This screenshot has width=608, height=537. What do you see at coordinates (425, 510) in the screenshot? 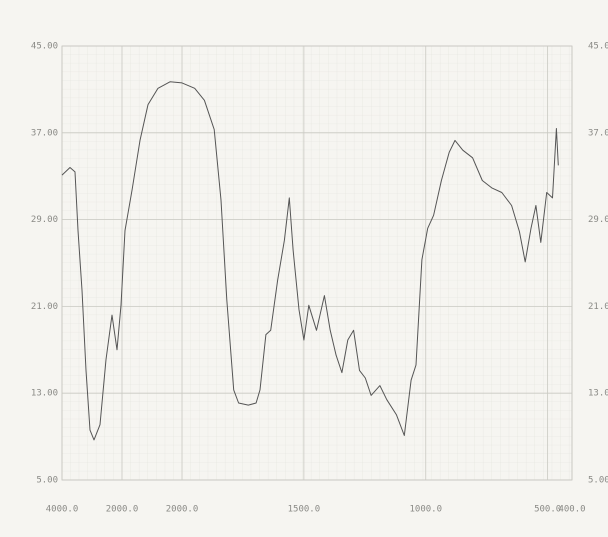
I see `x-tick-label: 1000.0` at bounding box center [425, 510].